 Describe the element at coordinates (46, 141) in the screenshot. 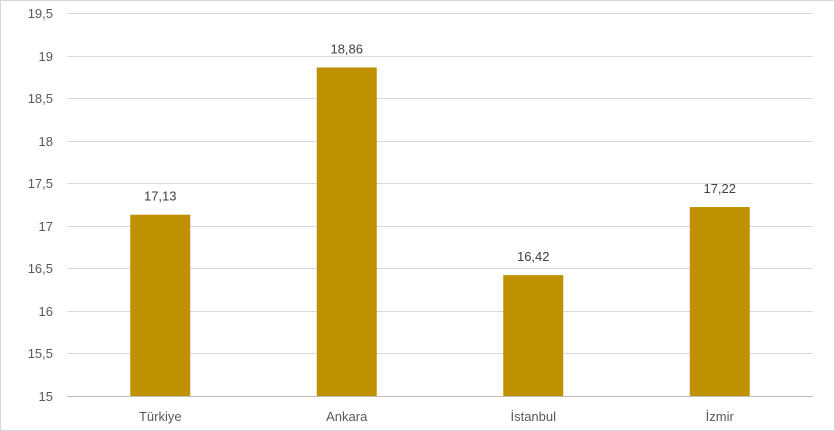

I see `y-tick-label: 18` at that location.